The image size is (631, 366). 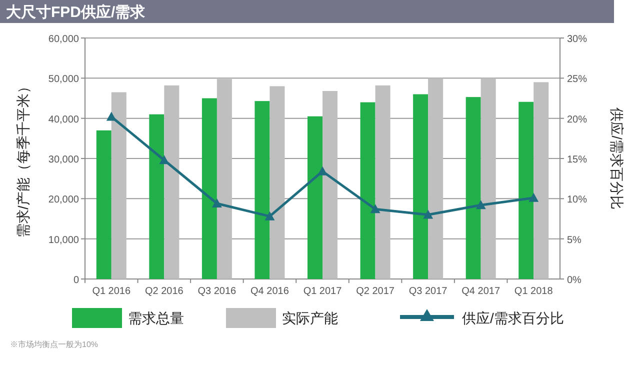 What do you see at coordinates (270, 291) in the screenshot?
I see `x-tick-label: Q4 2016` at bounding box center [270, 291].